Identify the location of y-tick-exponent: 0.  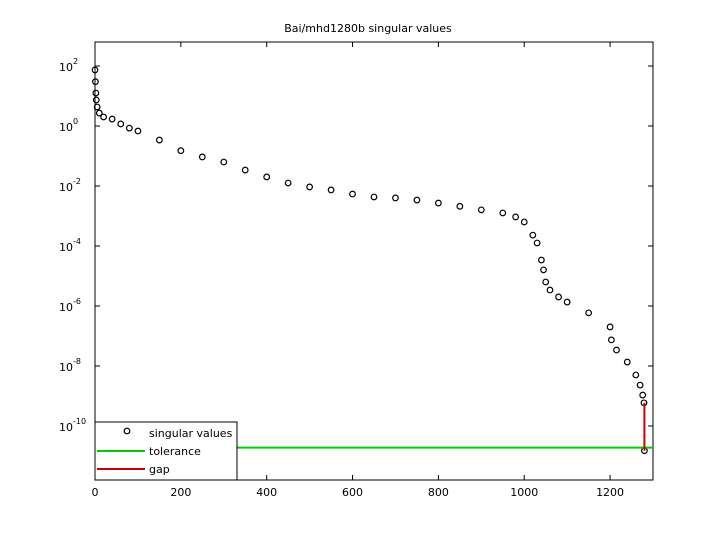
(75, 120).